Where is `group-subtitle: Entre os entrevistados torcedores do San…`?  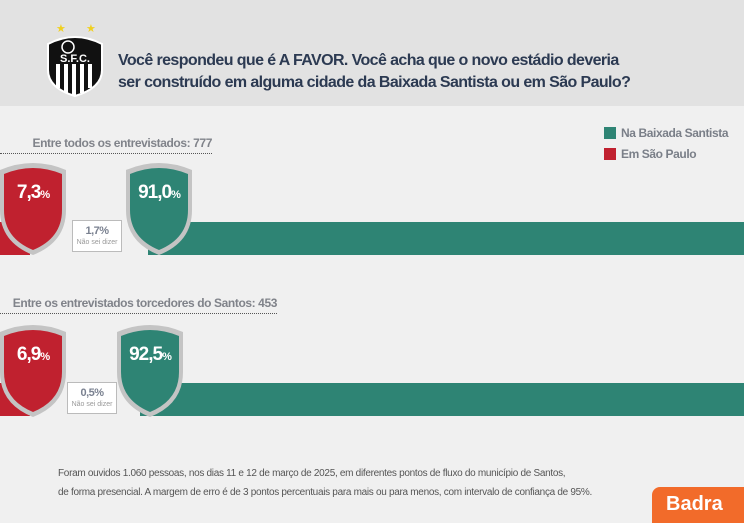
group-subtitle: Entre os entrevistados torcedores do San… is located at coordinates (138, 305).